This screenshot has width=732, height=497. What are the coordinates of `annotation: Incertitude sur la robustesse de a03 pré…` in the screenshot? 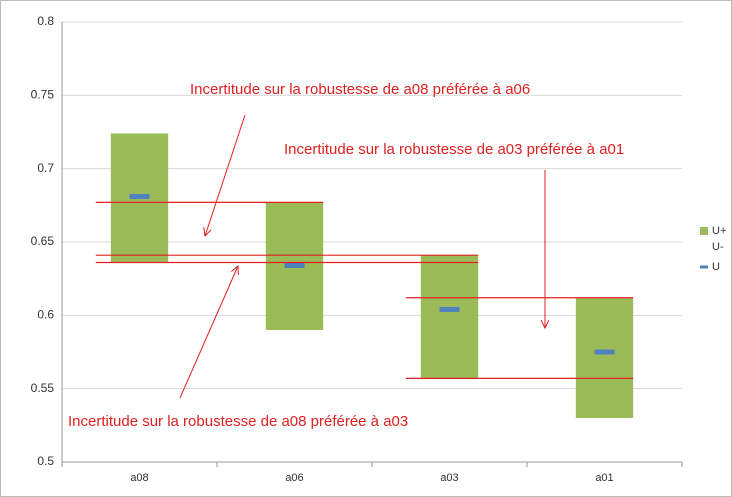 It's located at (454, 149).